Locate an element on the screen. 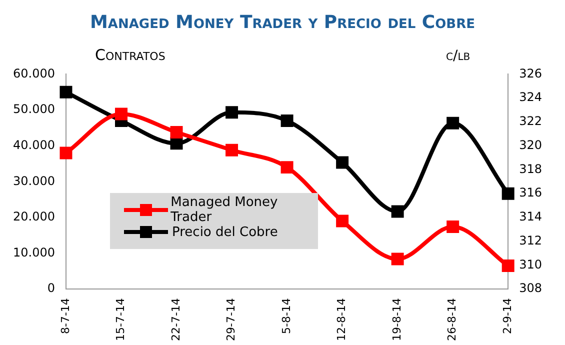  x-tick-label: 29-7-14 is located at coordinates (231, 320).